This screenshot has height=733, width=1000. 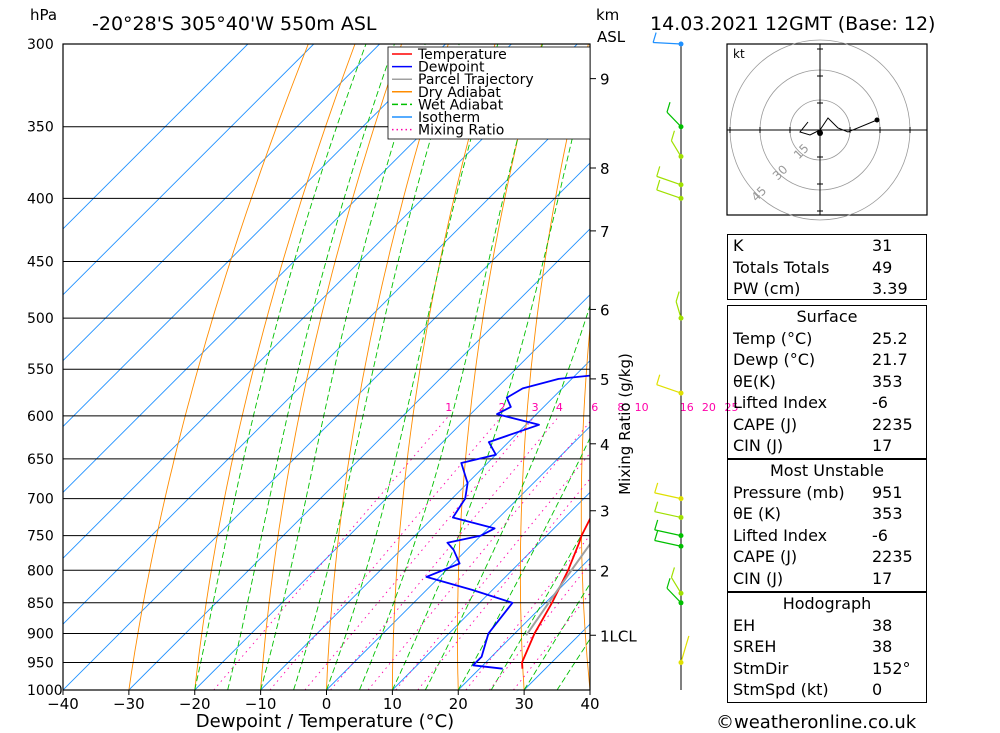 I want to click on x-tick-label: −40, so click(x=63, y=704).